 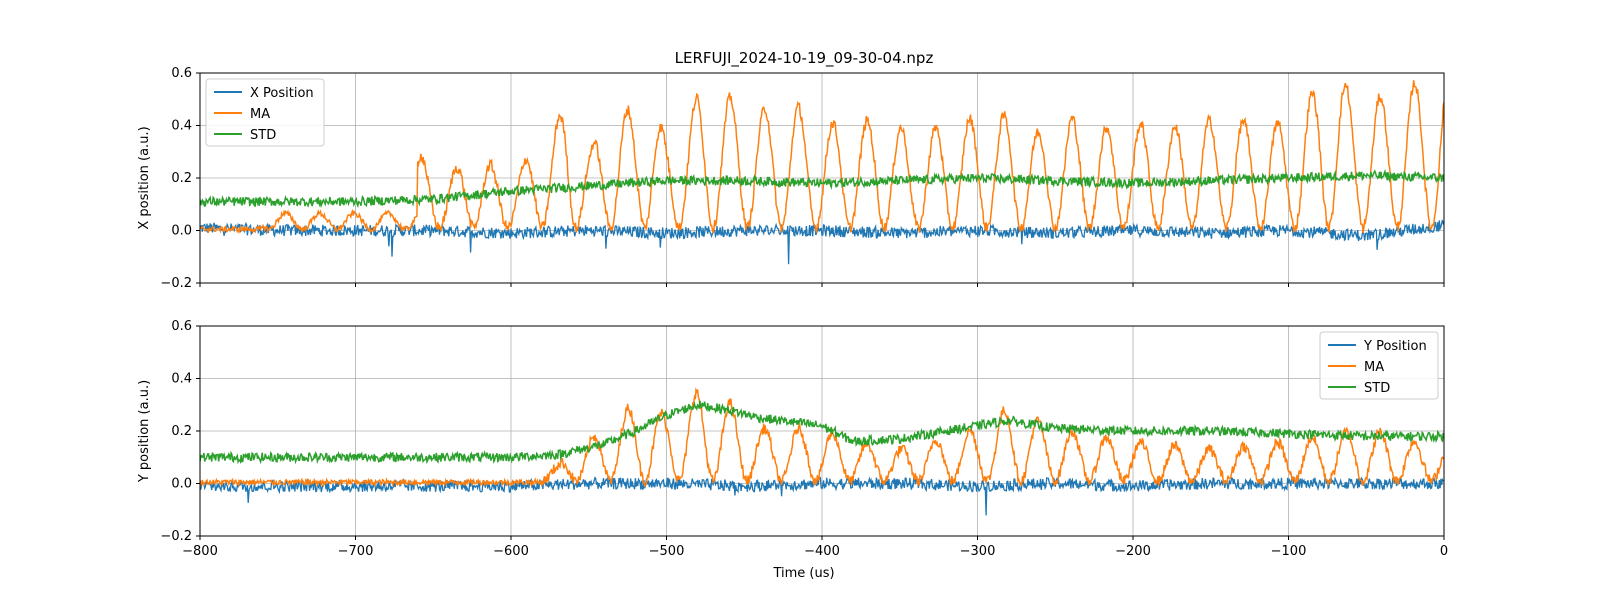 What do you see at coordinates (200, 551) in the screenshot?
I see `x-tick-label: −800` at bounding box center [200, 551].